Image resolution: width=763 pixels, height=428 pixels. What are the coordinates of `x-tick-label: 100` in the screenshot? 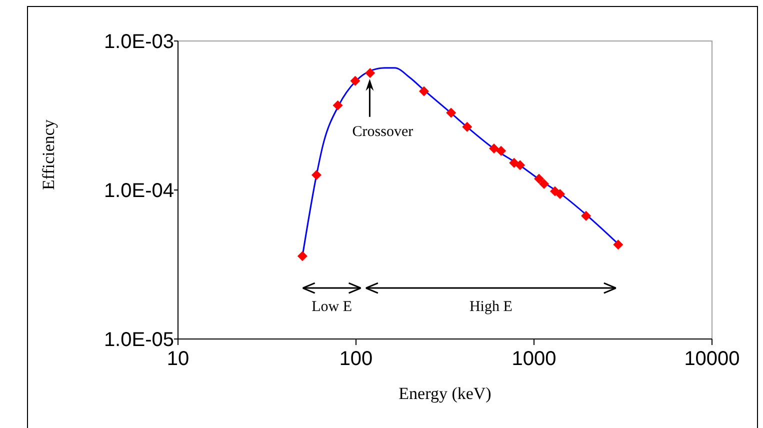 It's located at (356, 359).